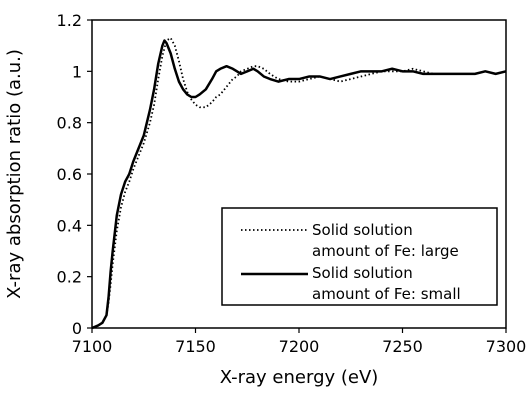 The image size is (532, 394). I want to click on x-tick-label: 7150, so click(195, 346).